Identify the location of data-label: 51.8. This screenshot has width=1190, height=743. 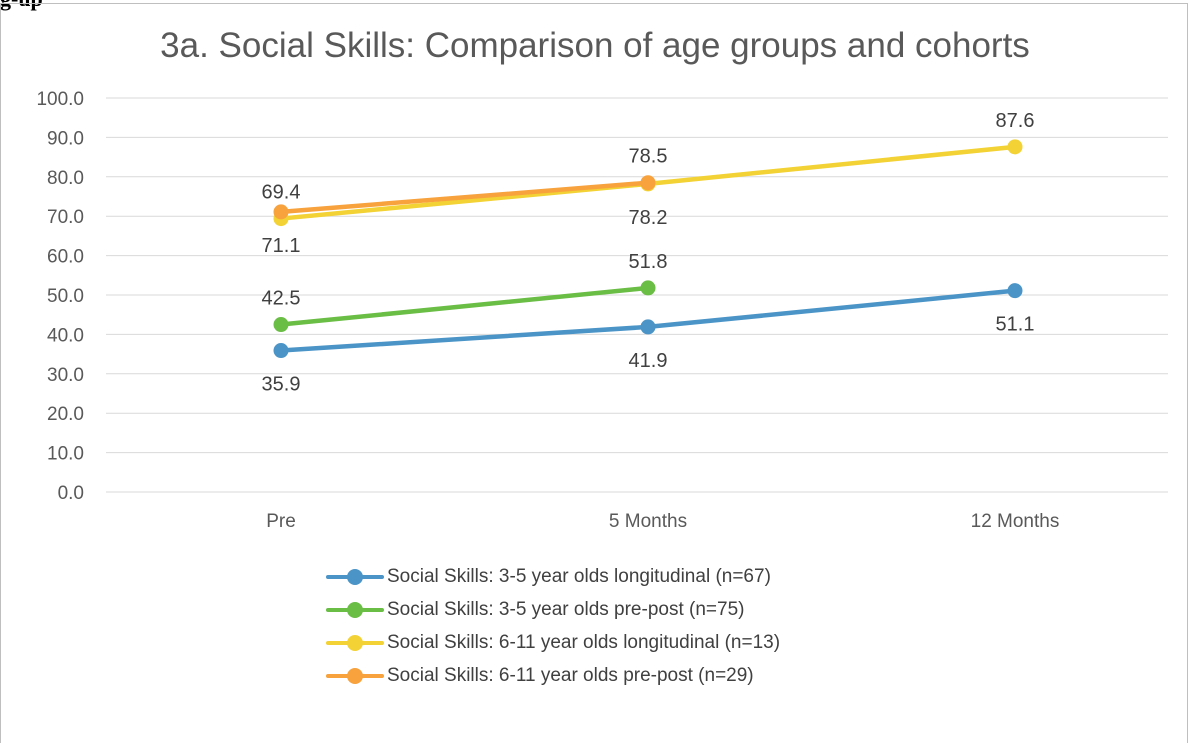
(648, 262).